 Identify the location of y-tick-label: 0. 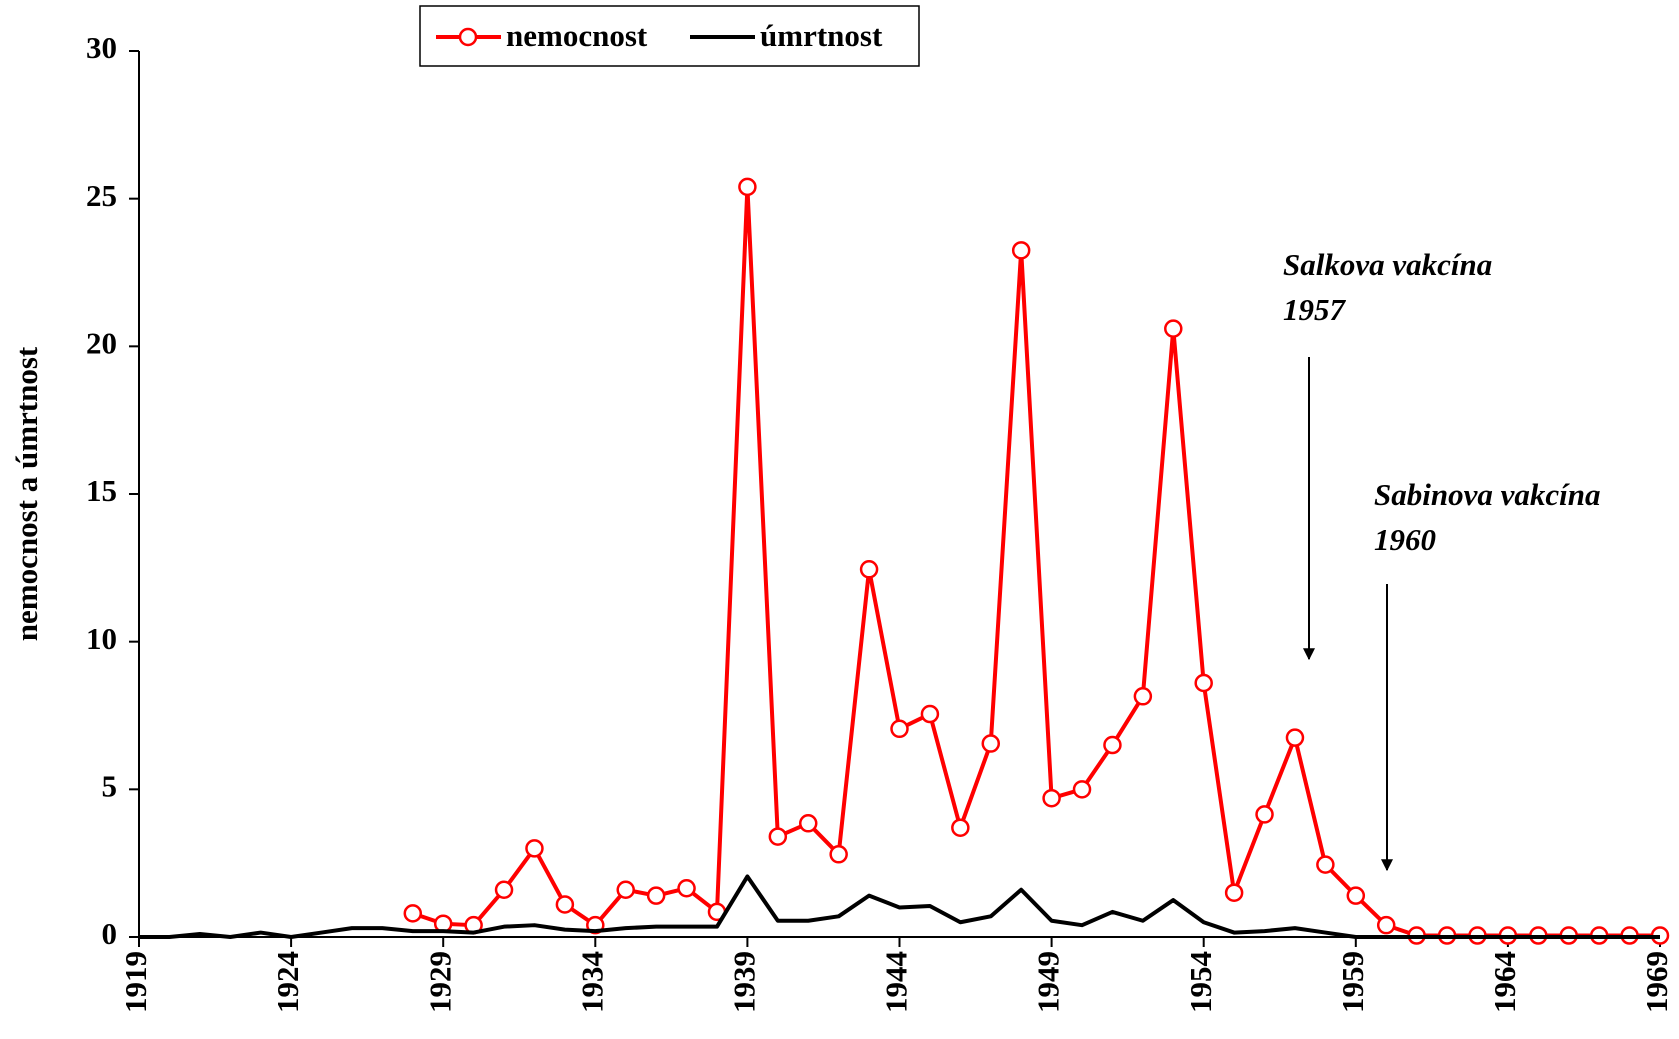
(110, 933).